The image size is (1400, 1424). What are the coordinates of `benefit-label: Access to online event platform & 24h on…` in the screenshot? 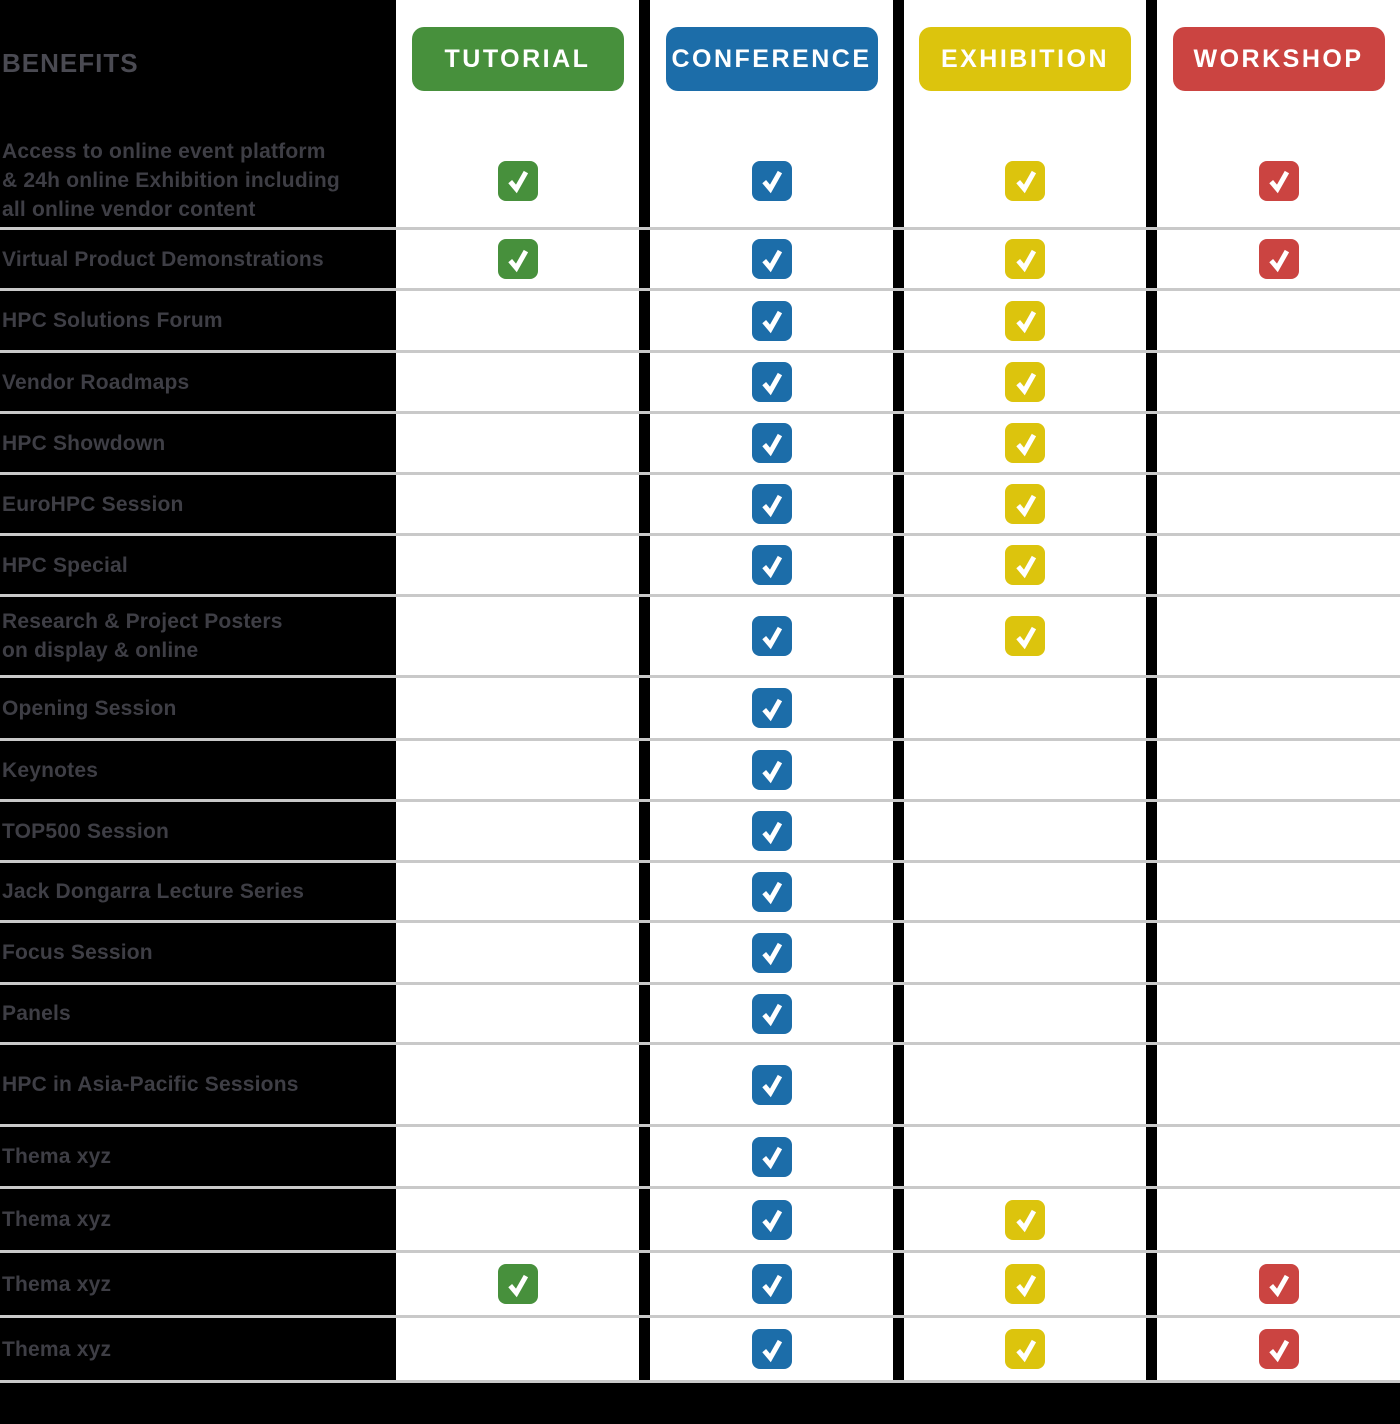 It's located at (171, 180).